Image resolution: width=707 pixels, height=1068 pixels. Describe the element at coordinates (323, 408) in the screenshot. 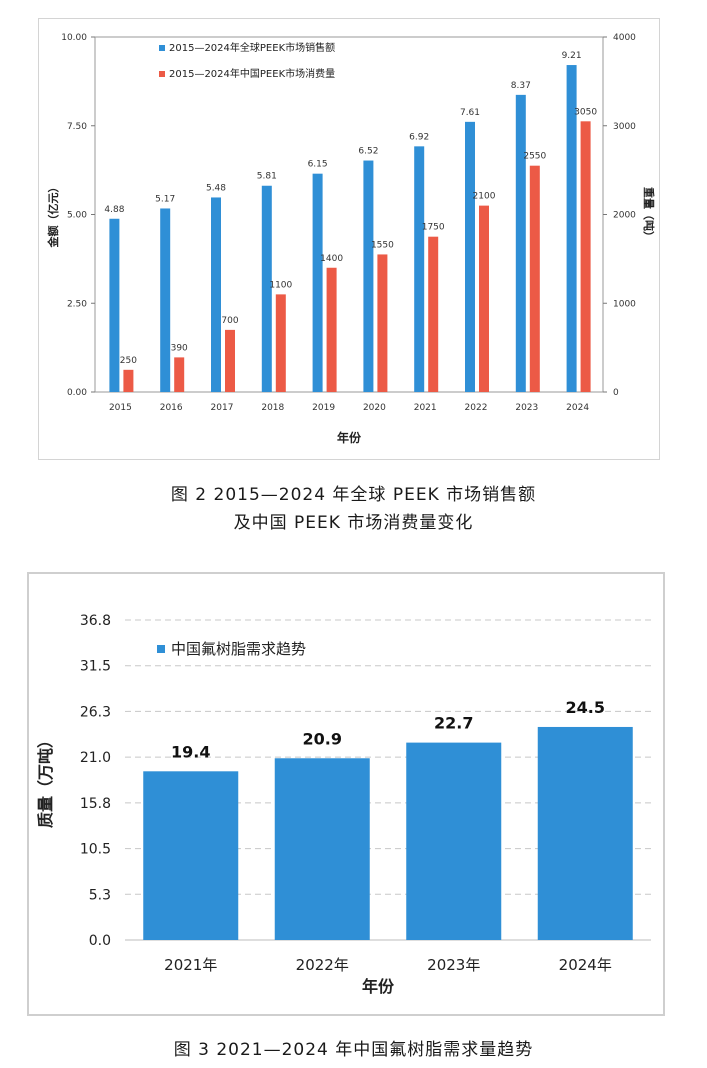

I see `x-tick-label: 2019` at that location.